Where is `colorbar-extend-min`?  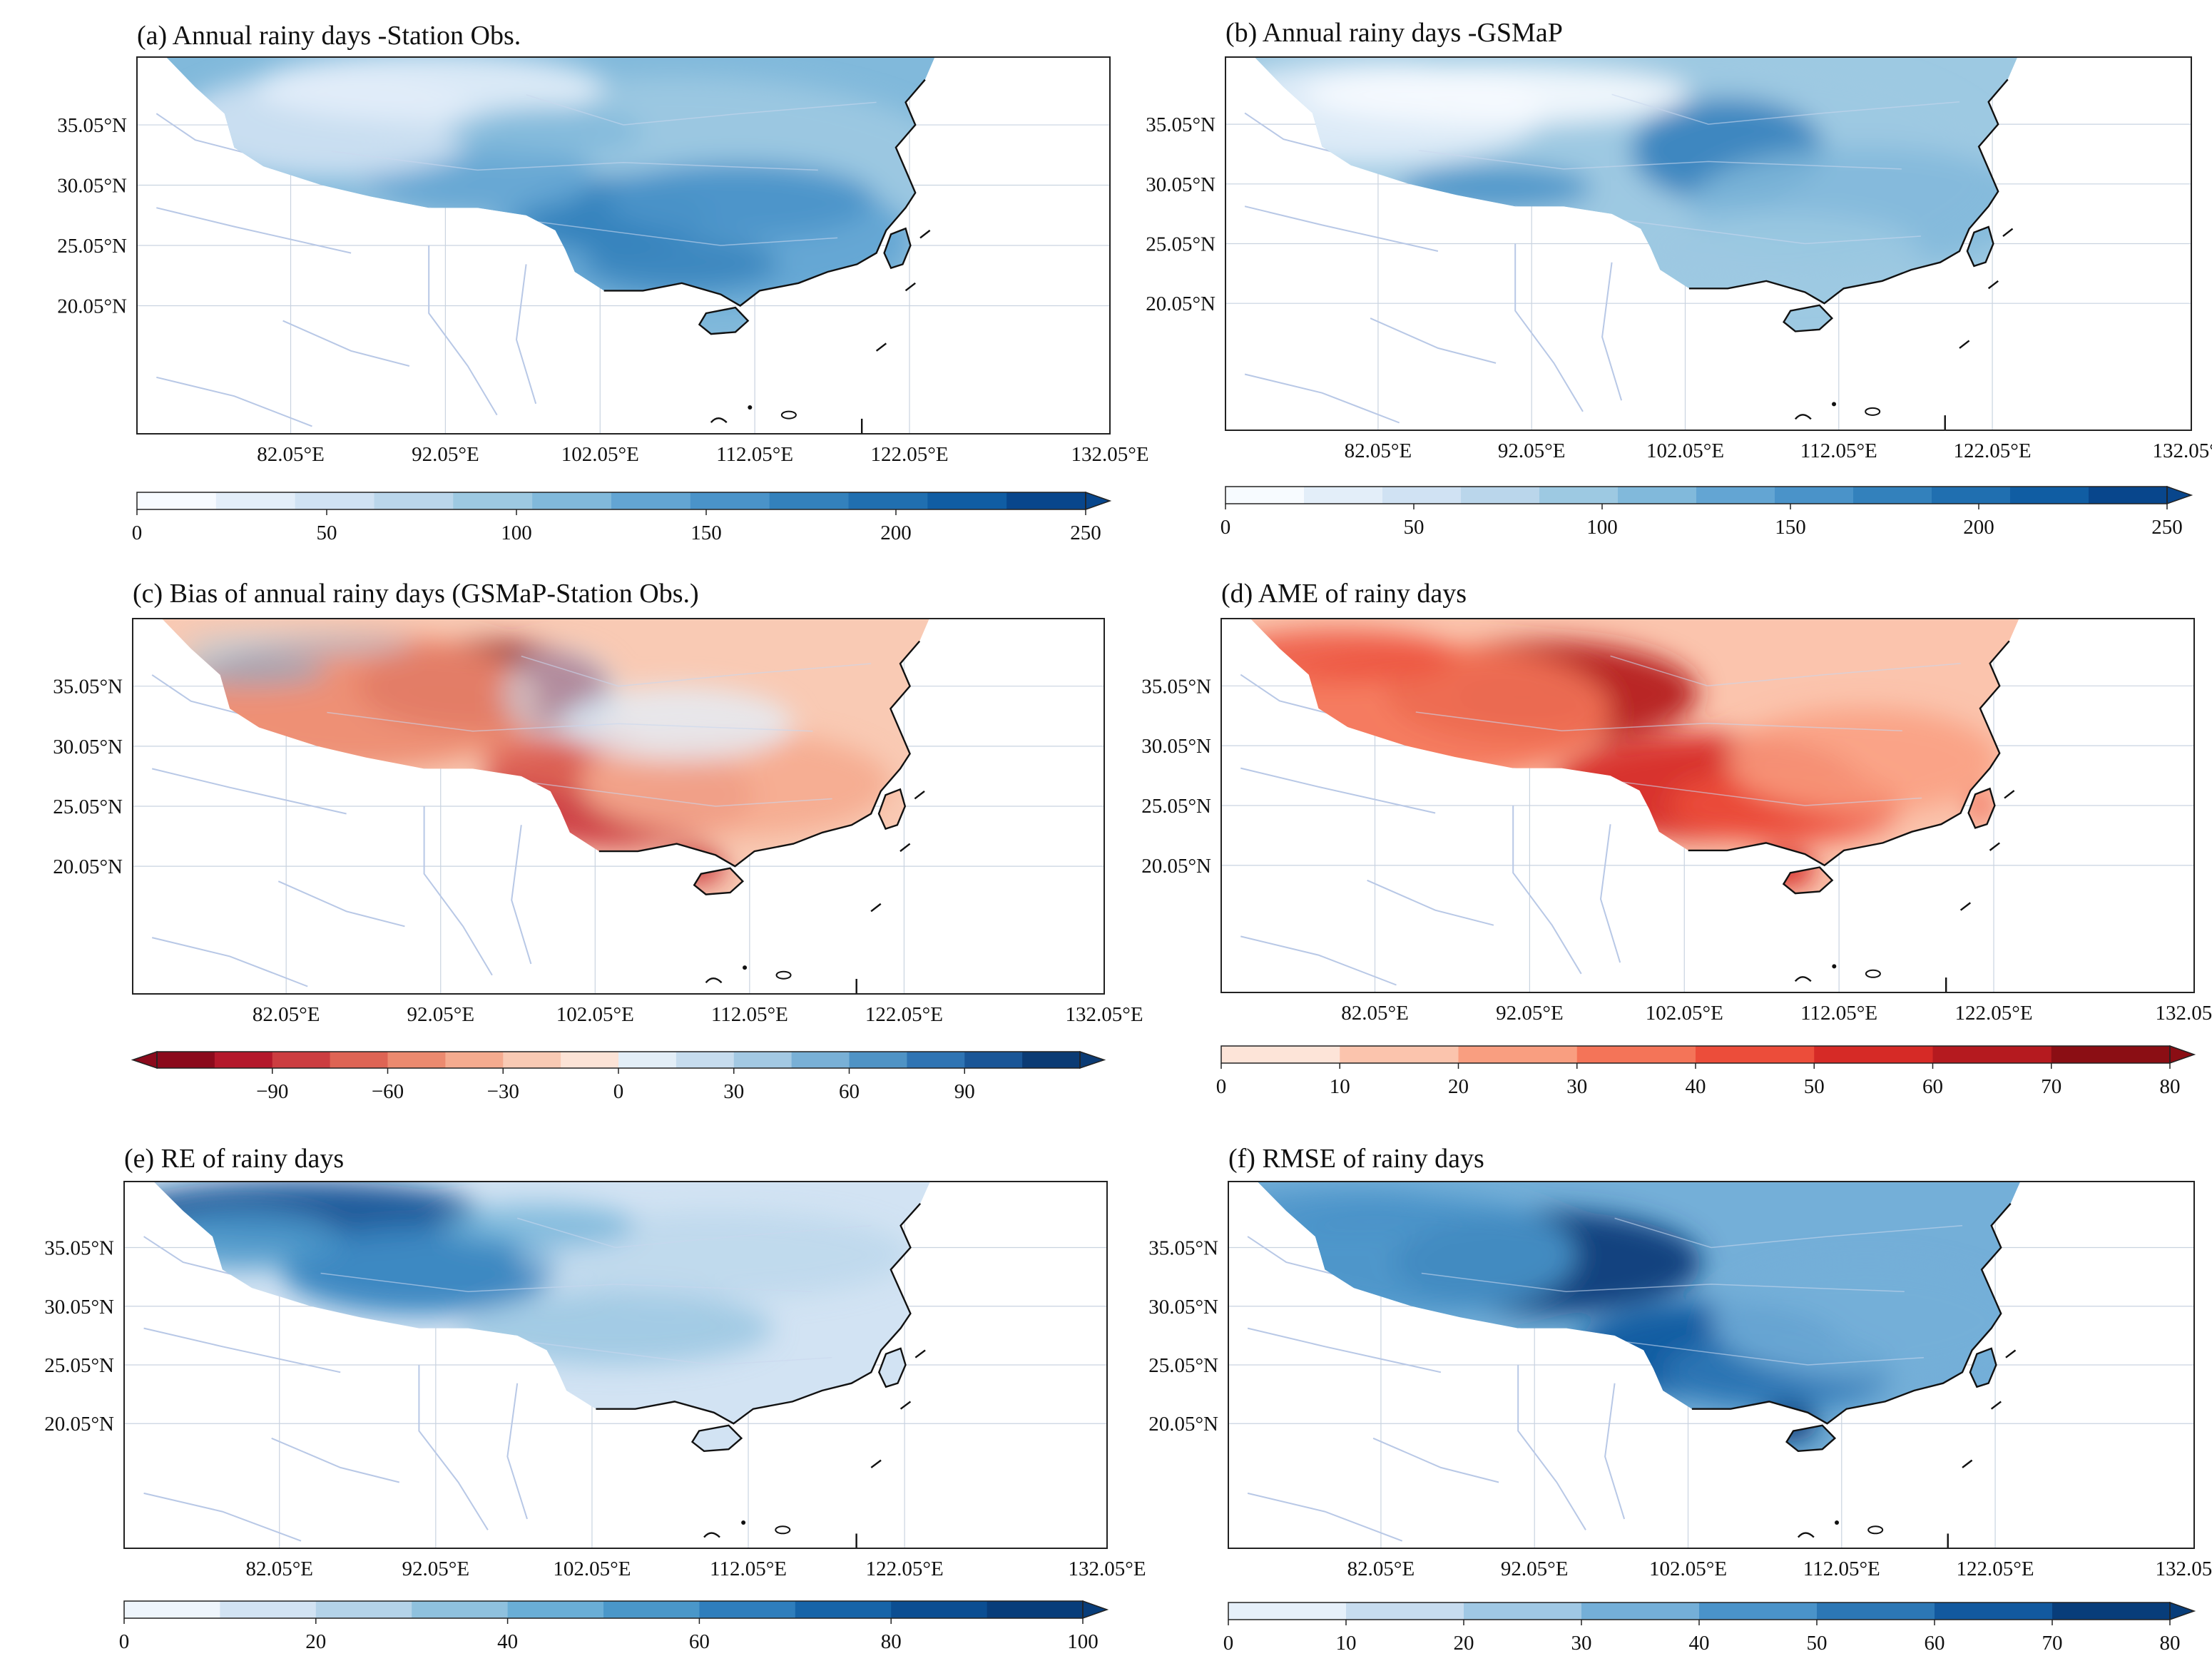
colorbar-extend-min is located at coordinates (144, 1060).